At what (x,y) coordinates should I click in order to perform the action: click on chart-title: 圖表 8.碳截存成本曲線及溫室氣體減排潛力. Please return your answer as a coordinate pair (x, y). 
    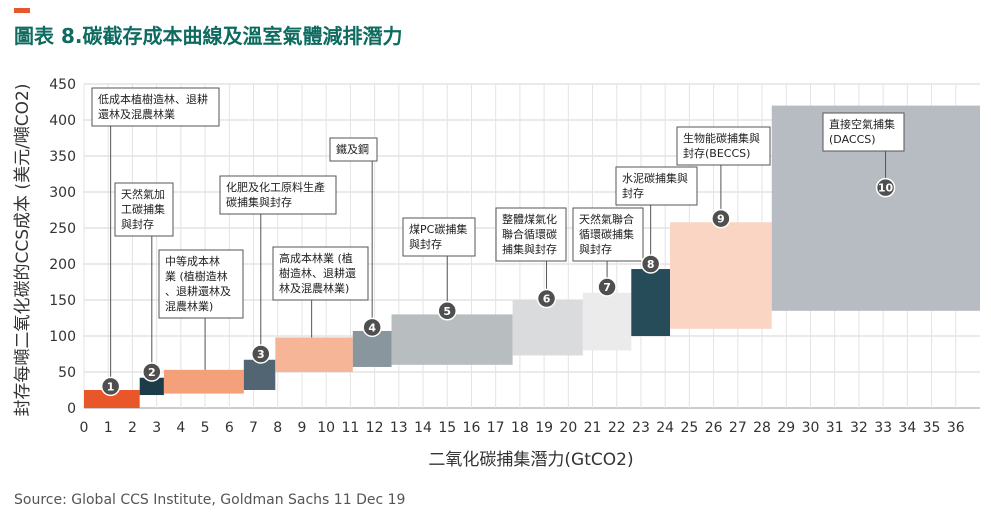
    Looking at the image, I should click on (208, 36).